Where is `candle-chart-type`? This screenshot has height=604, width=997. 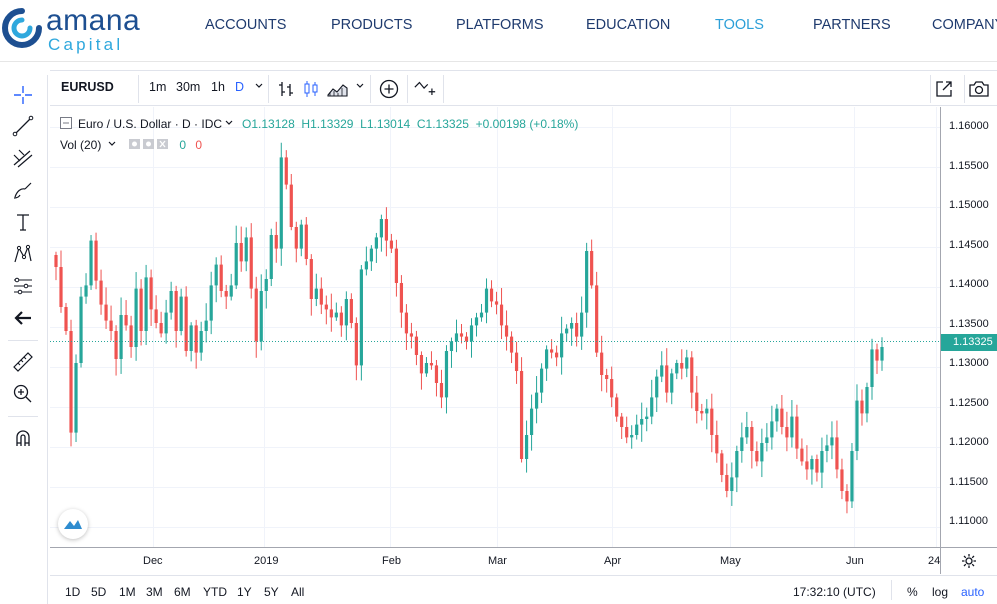 candle-chart-type is located at coordinates (311, 89).